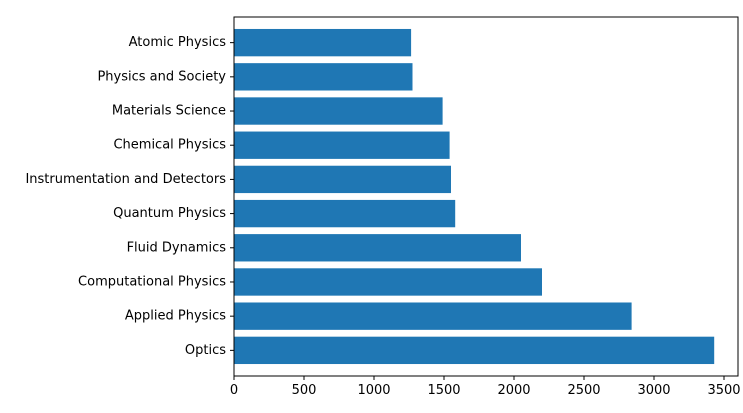 This screenshot has width=743, height=413. Describe the element at coordinates (169, 213) in the screenshot. I see `category-label: Quantum Physics` at that location.